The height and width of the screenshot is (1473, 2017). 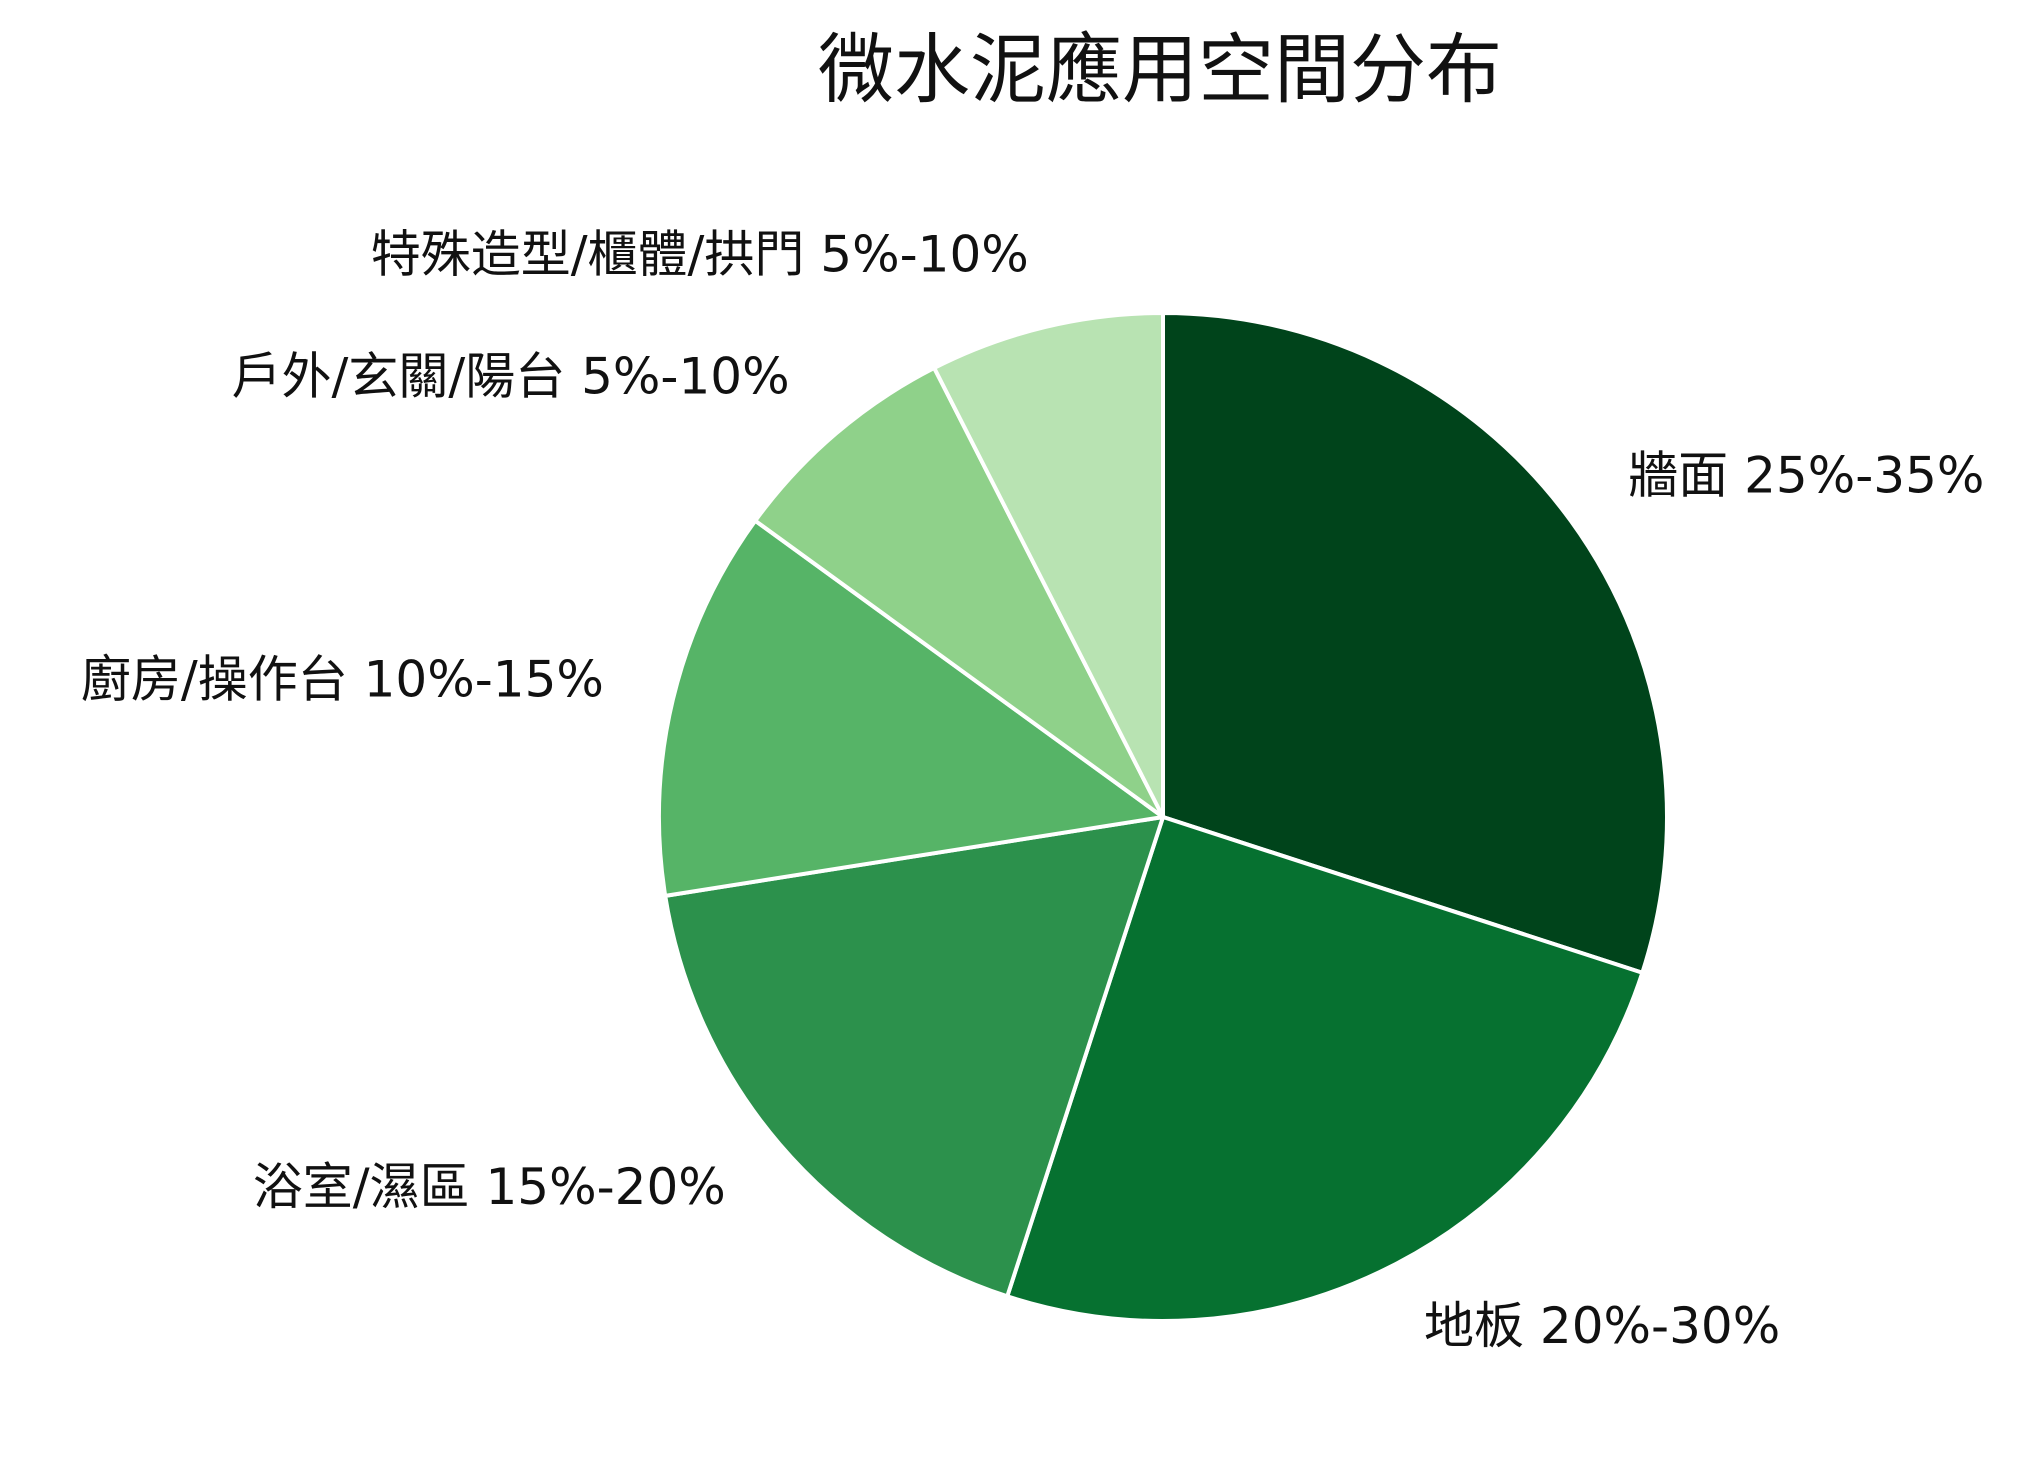 I want to click on slice-label-3: 廚房/操作台 10%-15%, so click(x=342, y=679).